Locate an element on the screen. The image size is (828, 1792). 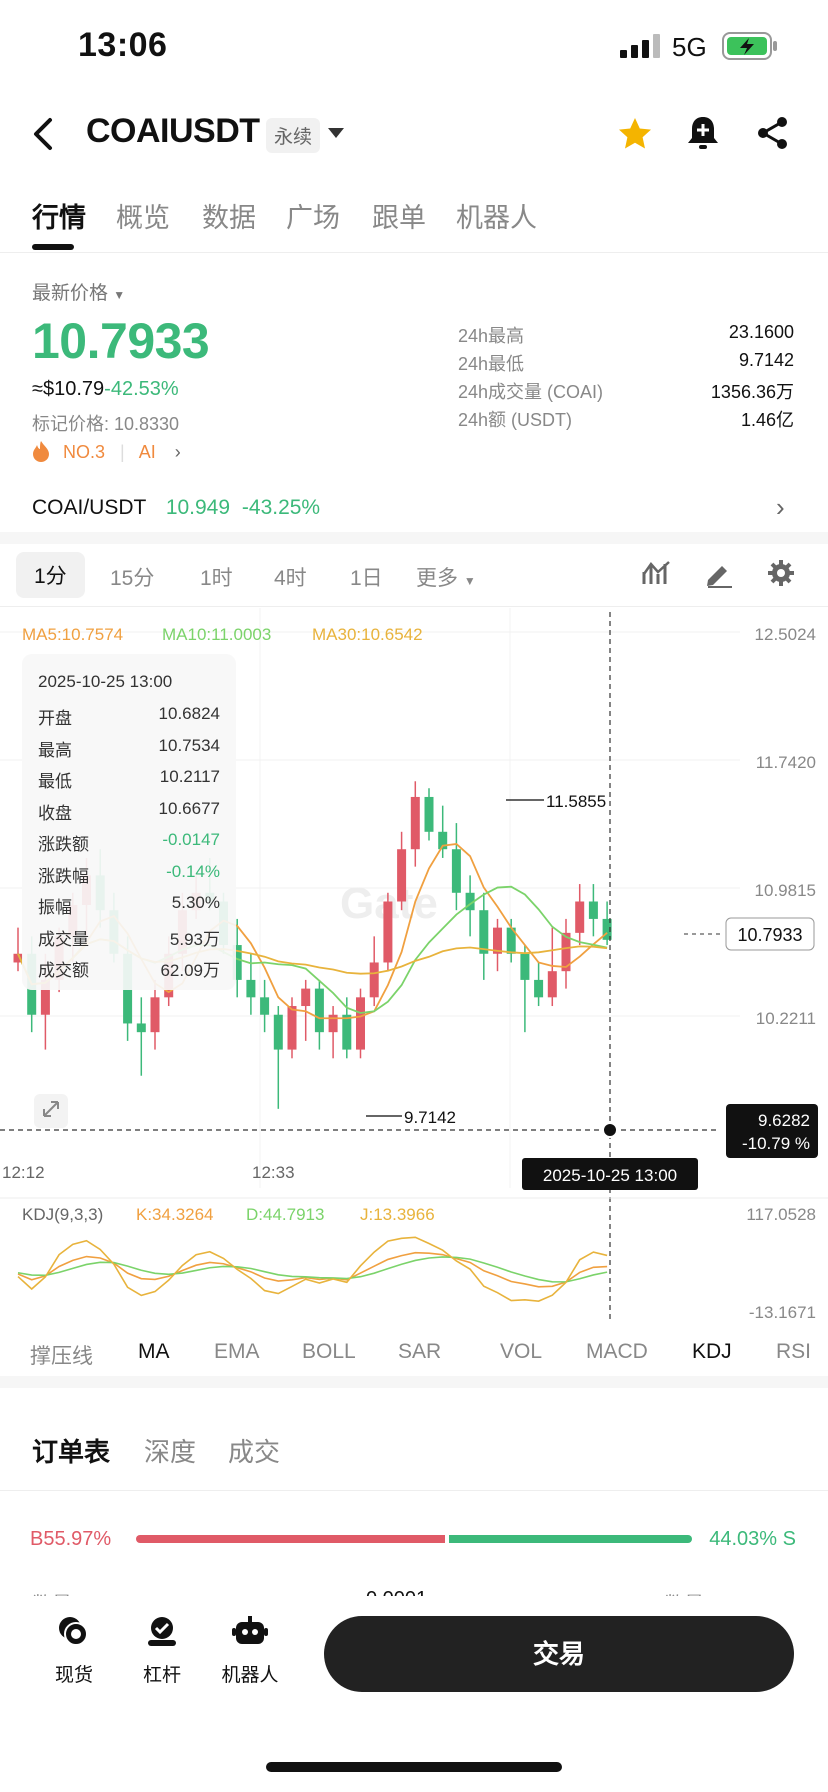
kdj-k: K:34.3264 is located at coordinates (175, 1214).